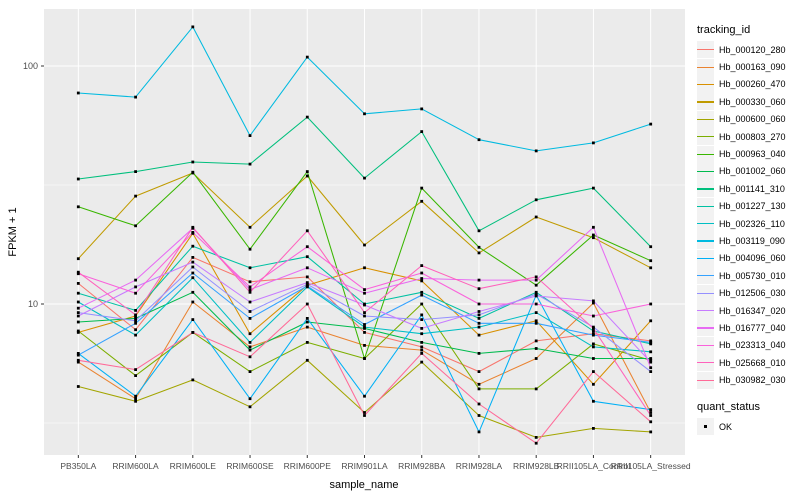 Image resolution: width=800 pixels, height=500 pixels. What do you see at coordinates (741, 426) in the screenshot?
I see `legend-item-ok: OK` at bounding box center [741, 426].